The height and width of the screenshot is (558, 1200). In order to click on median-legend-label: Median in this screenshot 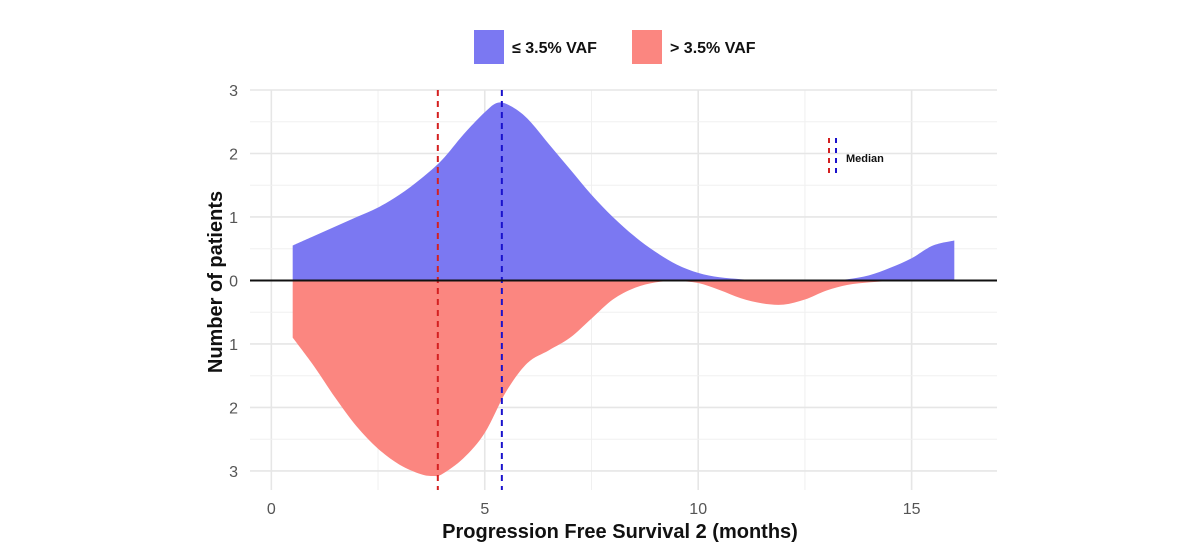, I will do `click(865, 159)`.